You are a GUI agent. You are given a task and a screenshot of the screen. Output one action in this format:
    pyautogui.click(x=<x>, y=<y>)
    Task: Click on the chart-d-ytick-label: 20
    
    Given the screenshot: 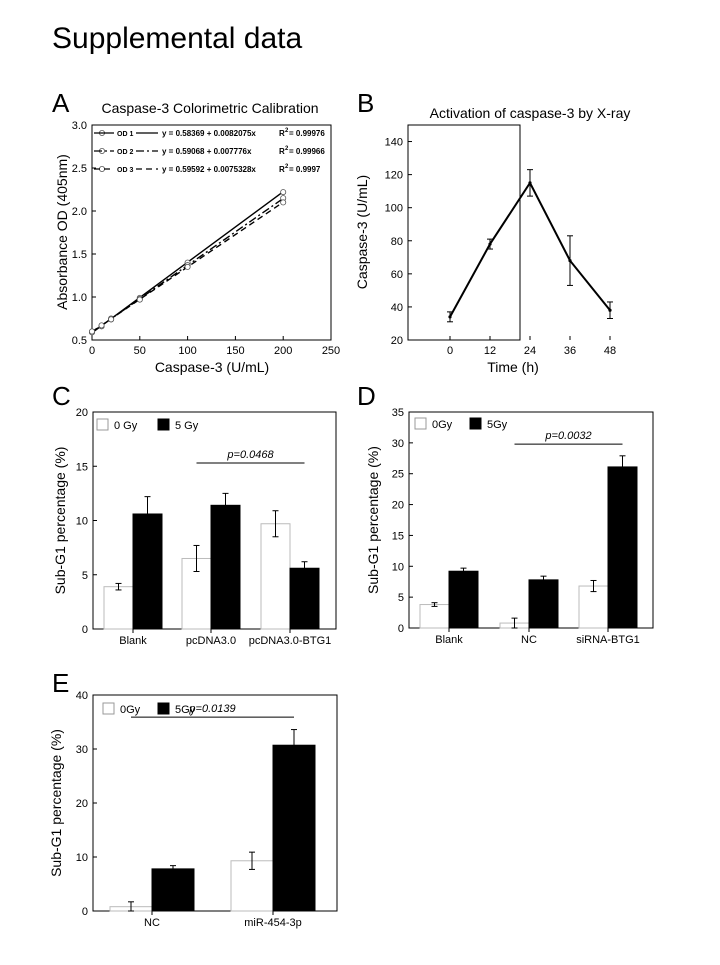 What is the action you would take?
    pyautogui.click(x=398, y=506)
    